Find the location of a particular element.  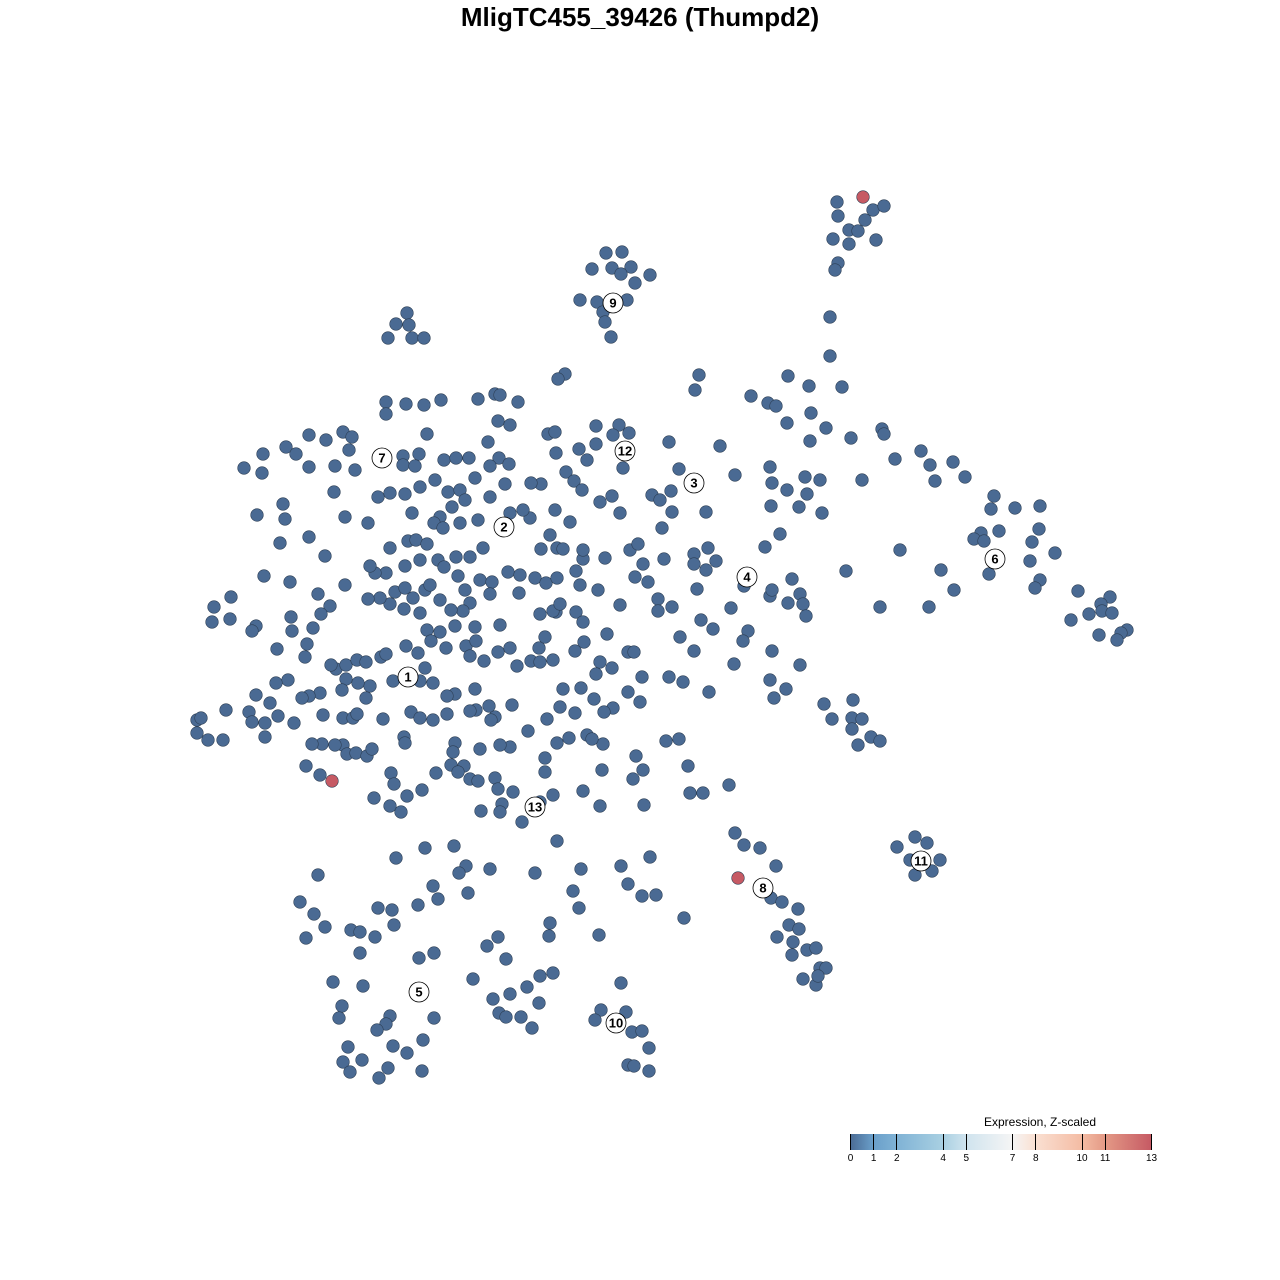

cluster-label-text: 7 is located at coordinates (381, 458).